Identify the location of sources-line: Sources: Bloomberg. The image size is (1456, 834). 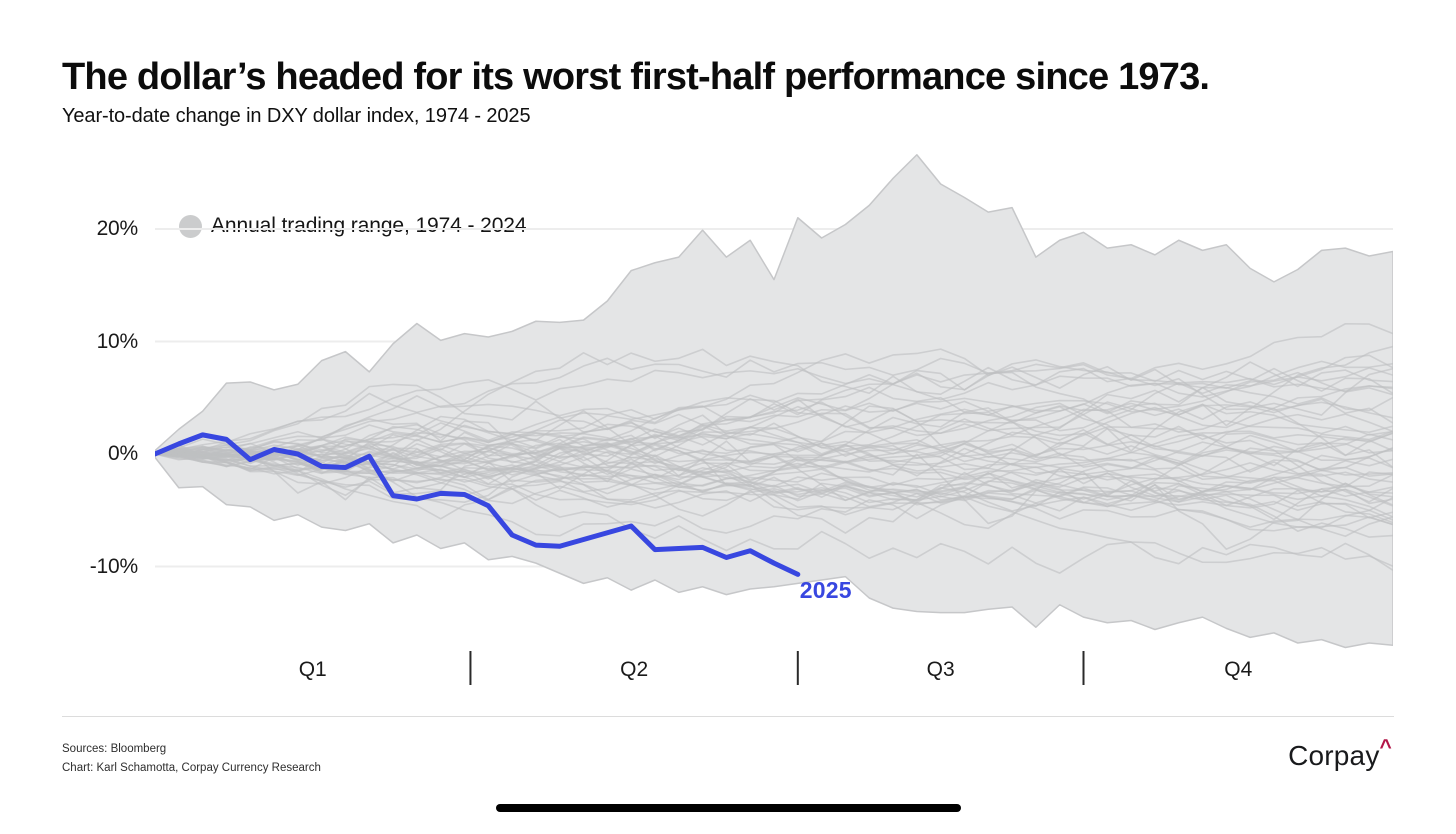
(114, 749).